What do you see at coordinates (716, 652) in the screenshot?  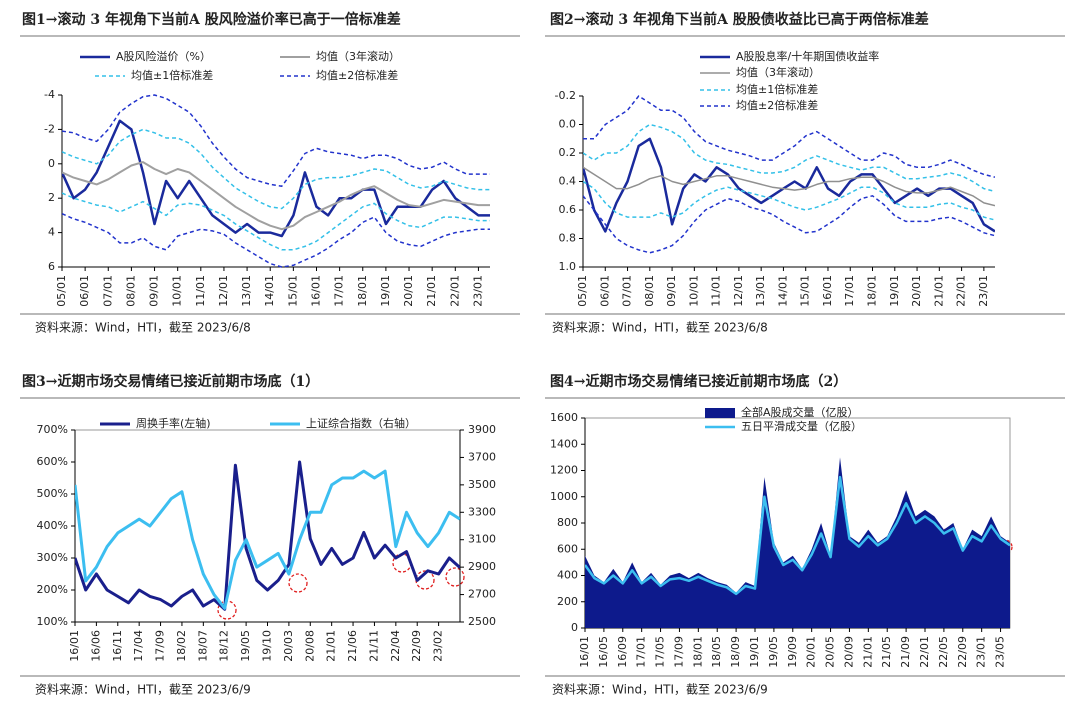 I see `x-tick-label: 18/05` at bounding box center [716, 652].